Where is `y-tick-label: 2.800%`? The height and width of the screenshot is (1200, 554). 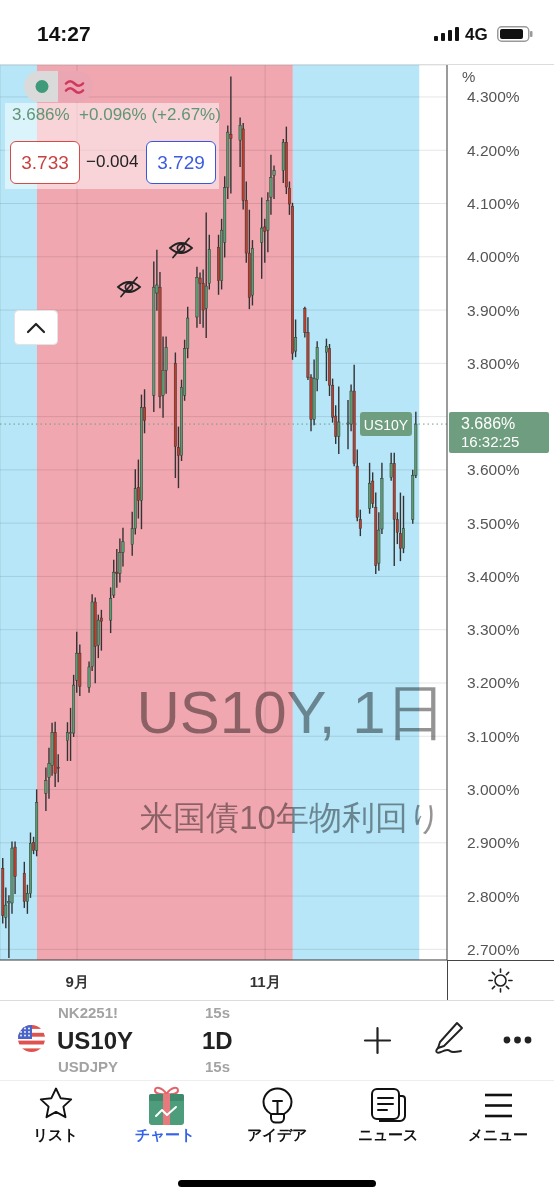
y-tick-label: 2.800% is located at coordinates (493, 896).